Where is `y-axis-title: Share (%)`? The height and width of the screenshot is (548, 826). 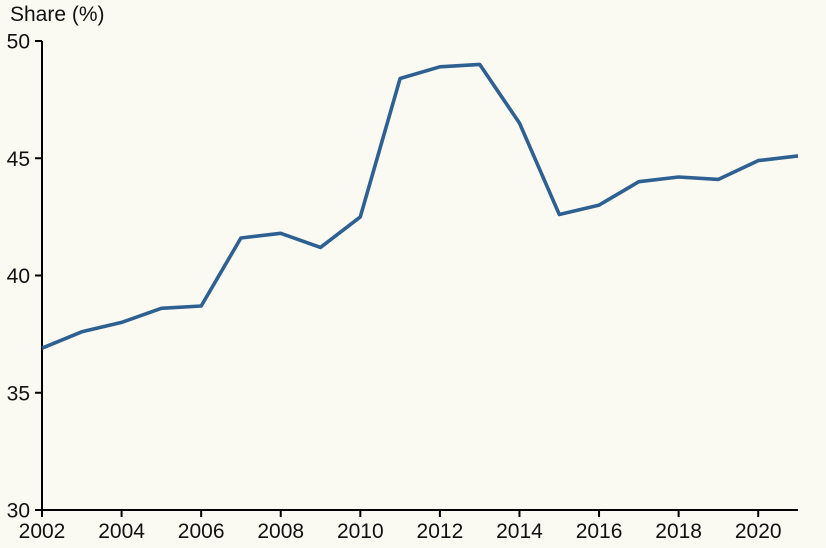 y-axis-title: Share (%) is located at coordinates (57, 14).